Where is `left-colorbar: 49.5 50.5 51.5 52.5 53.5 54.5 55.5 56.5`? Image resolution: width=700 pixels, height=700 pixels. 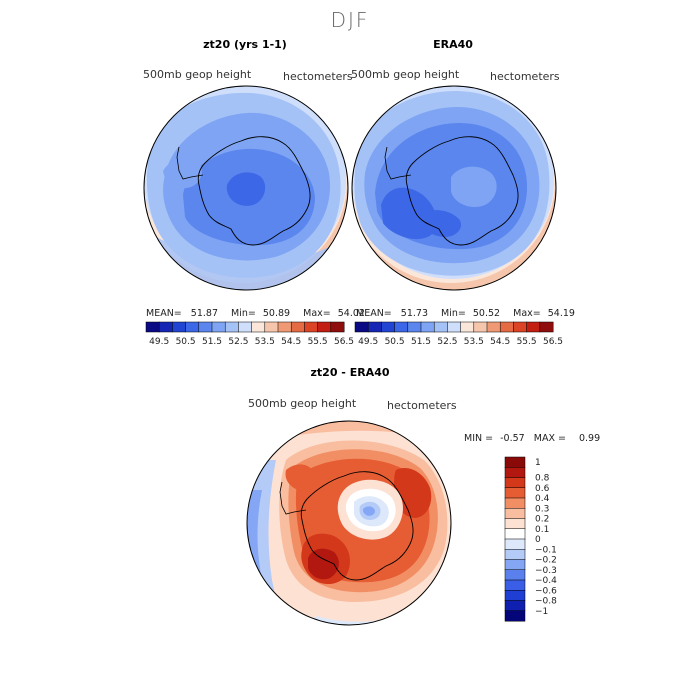 left-colorbar: 49.5 50.5 51.5 52.5 53.5 54.5 55.5 56.5 is located at coordinates (249, 334).